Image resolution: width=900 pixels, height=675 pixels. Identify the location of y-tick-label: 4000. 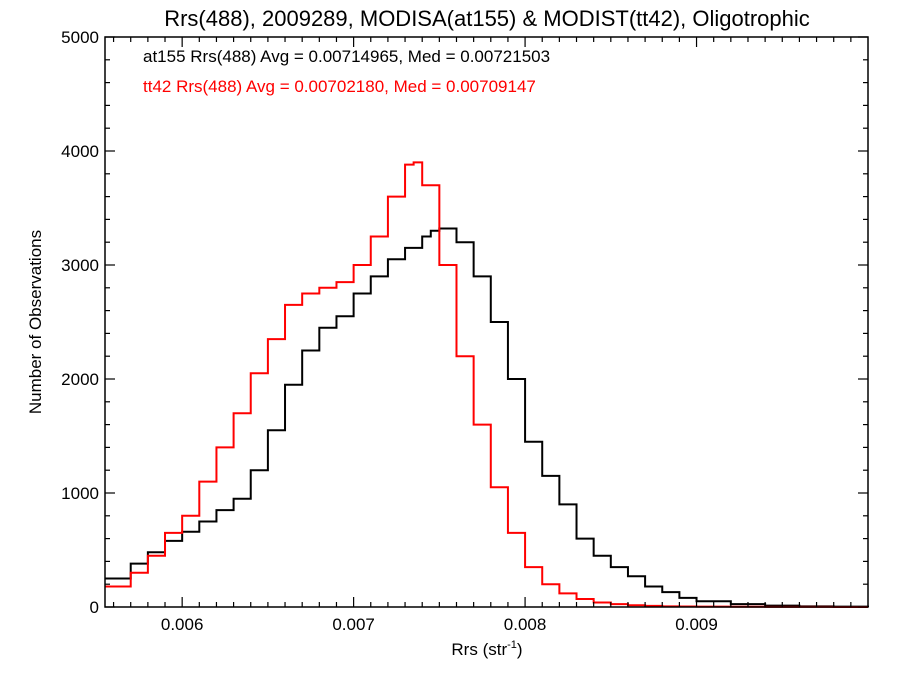
(80, 151).